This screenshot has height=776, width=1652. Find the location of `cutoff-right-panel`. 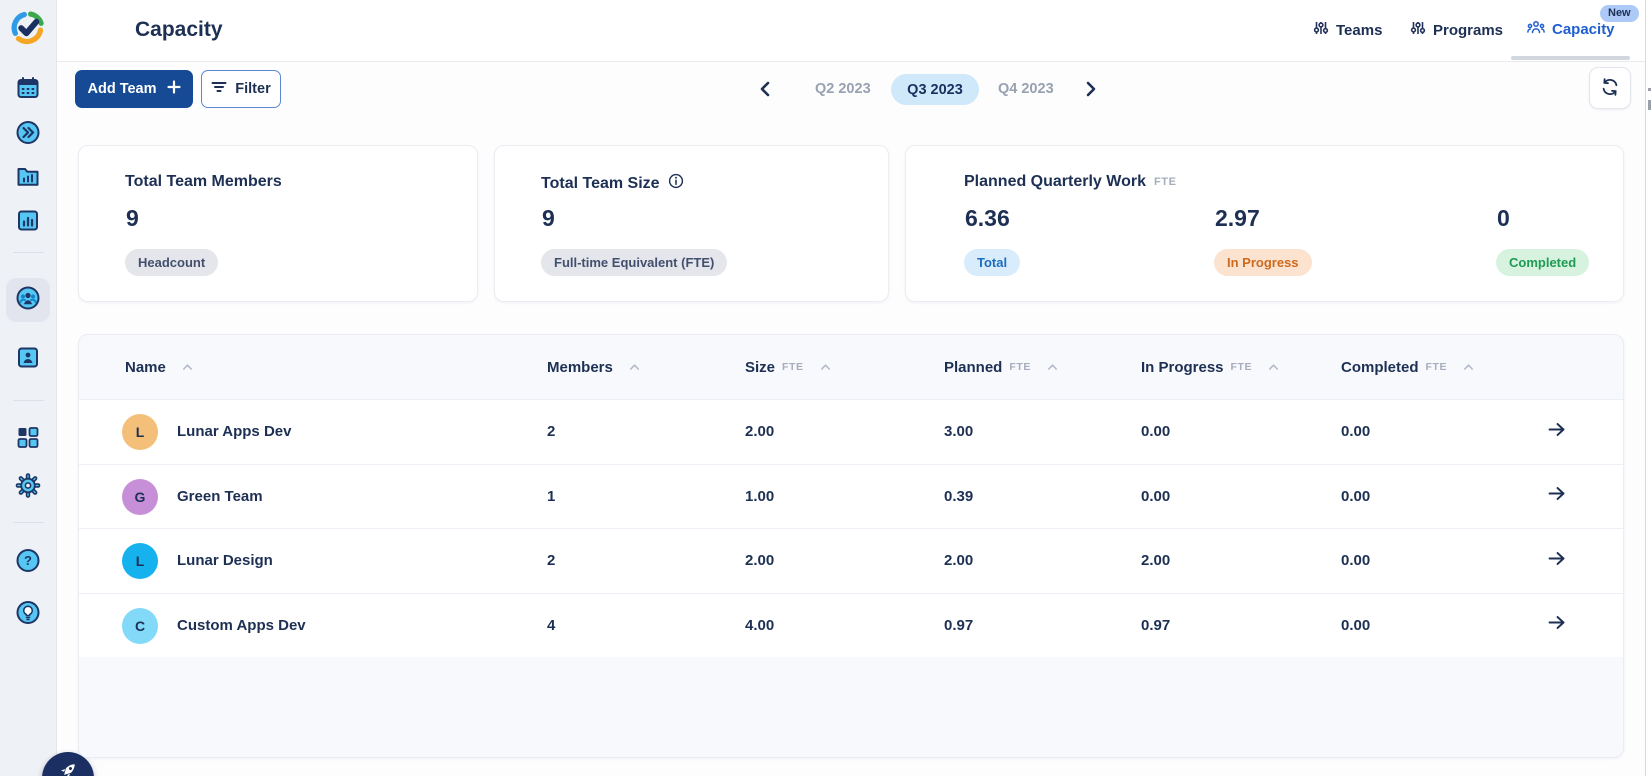

cutoff-right-panel is located at coordinates (1648, 388).